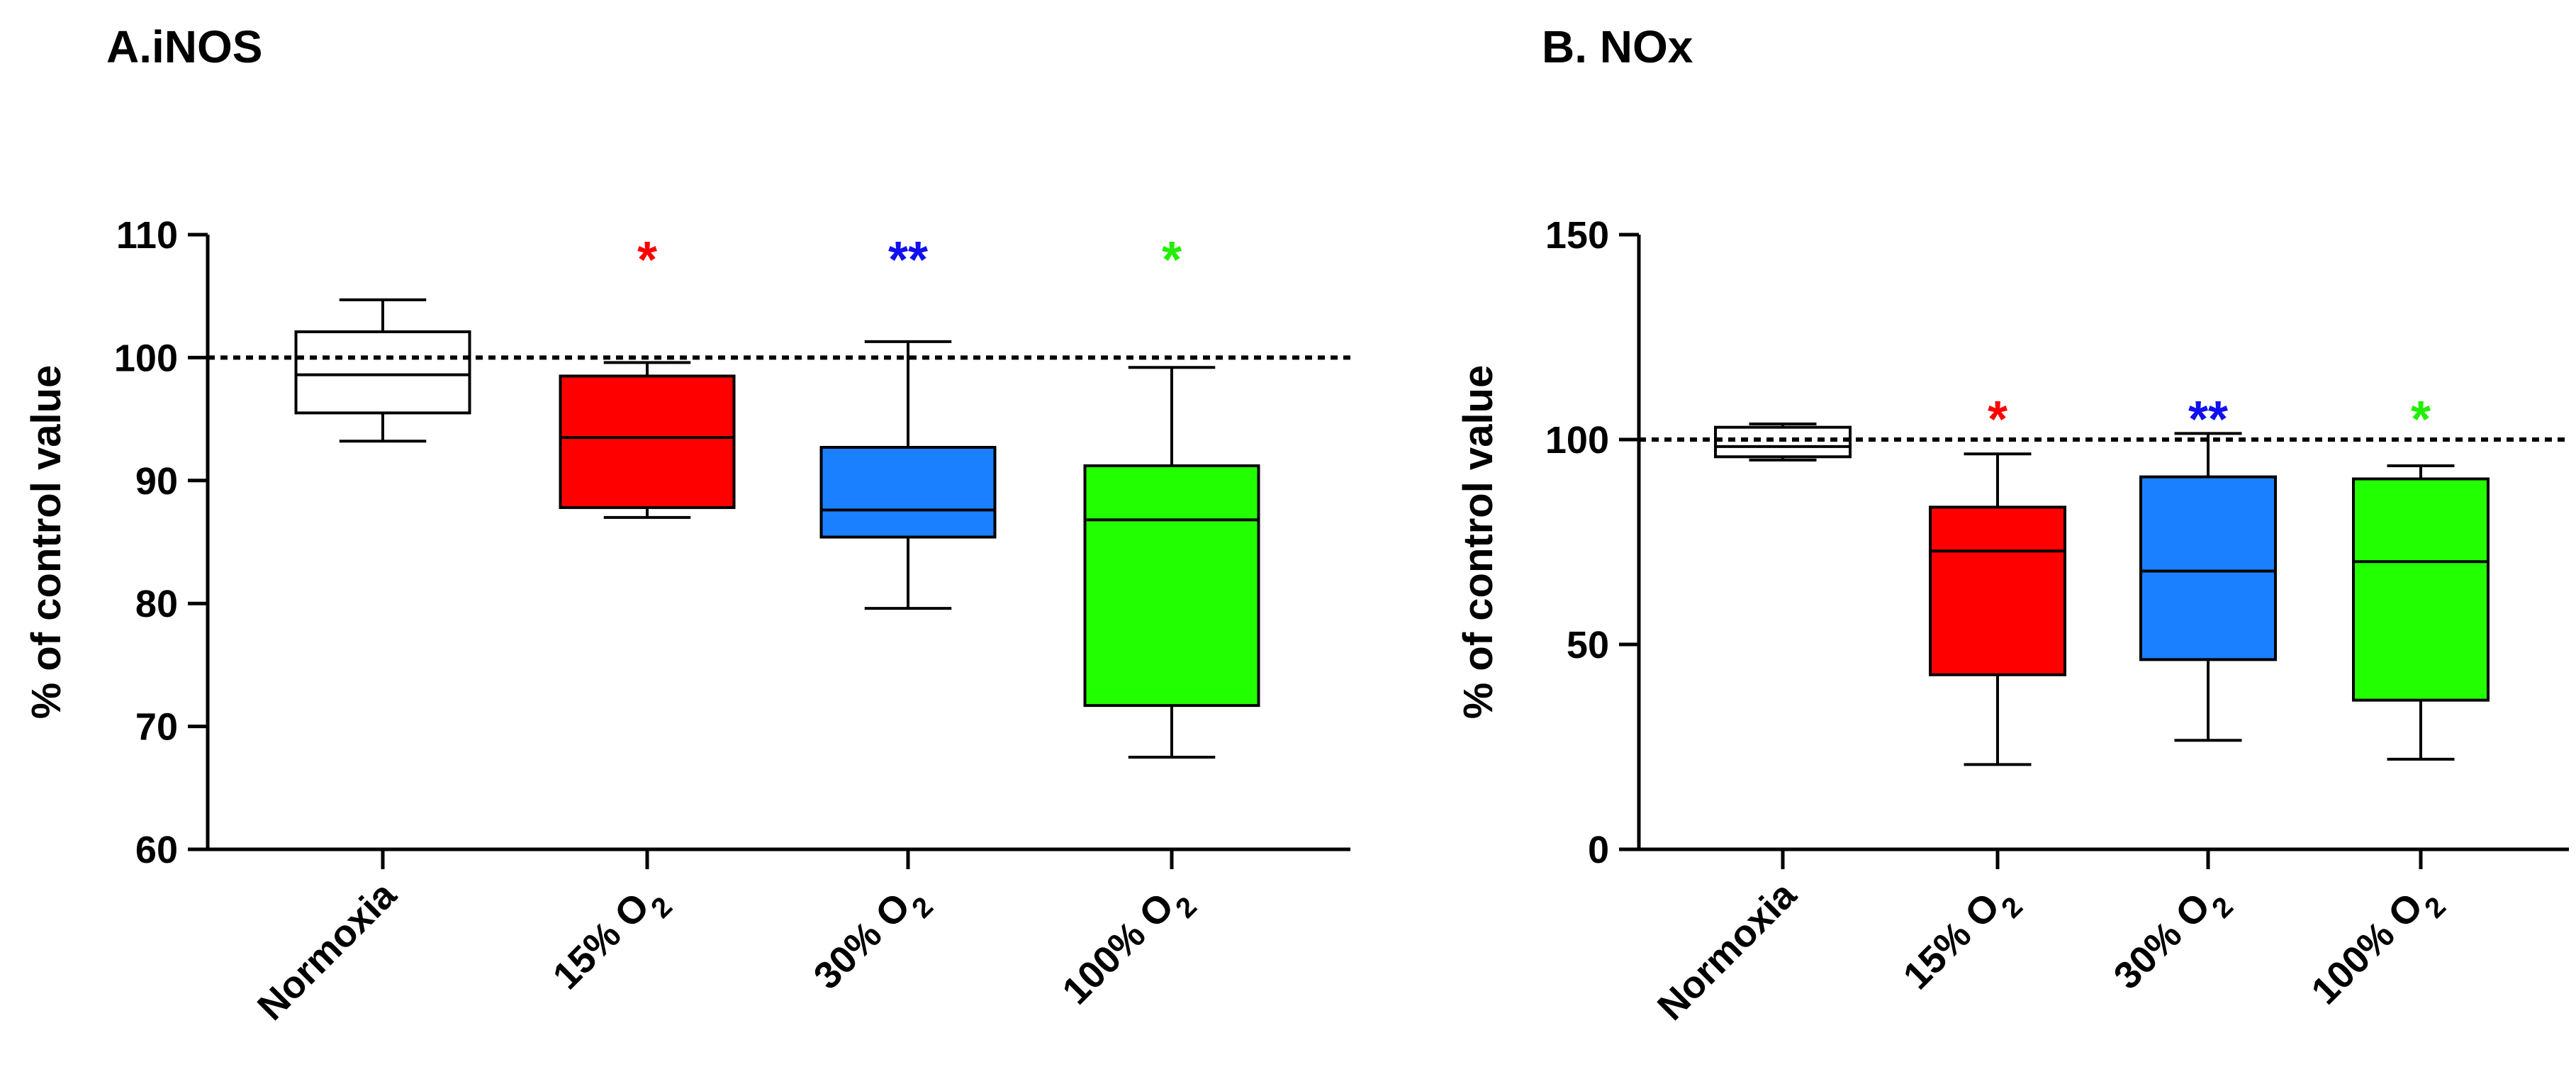 The width and height of the screenshot is (2576, 1084). What do you see at coordinates (1598, 850) in the screenshot?
I see `y-tick-label: 0` at bounding box center [1598, 850].